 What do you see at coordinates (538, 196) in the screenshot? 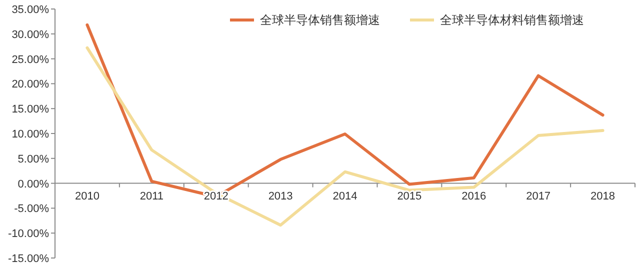
I see `x-tick-label: 2017` at bounding box center [538, 196].